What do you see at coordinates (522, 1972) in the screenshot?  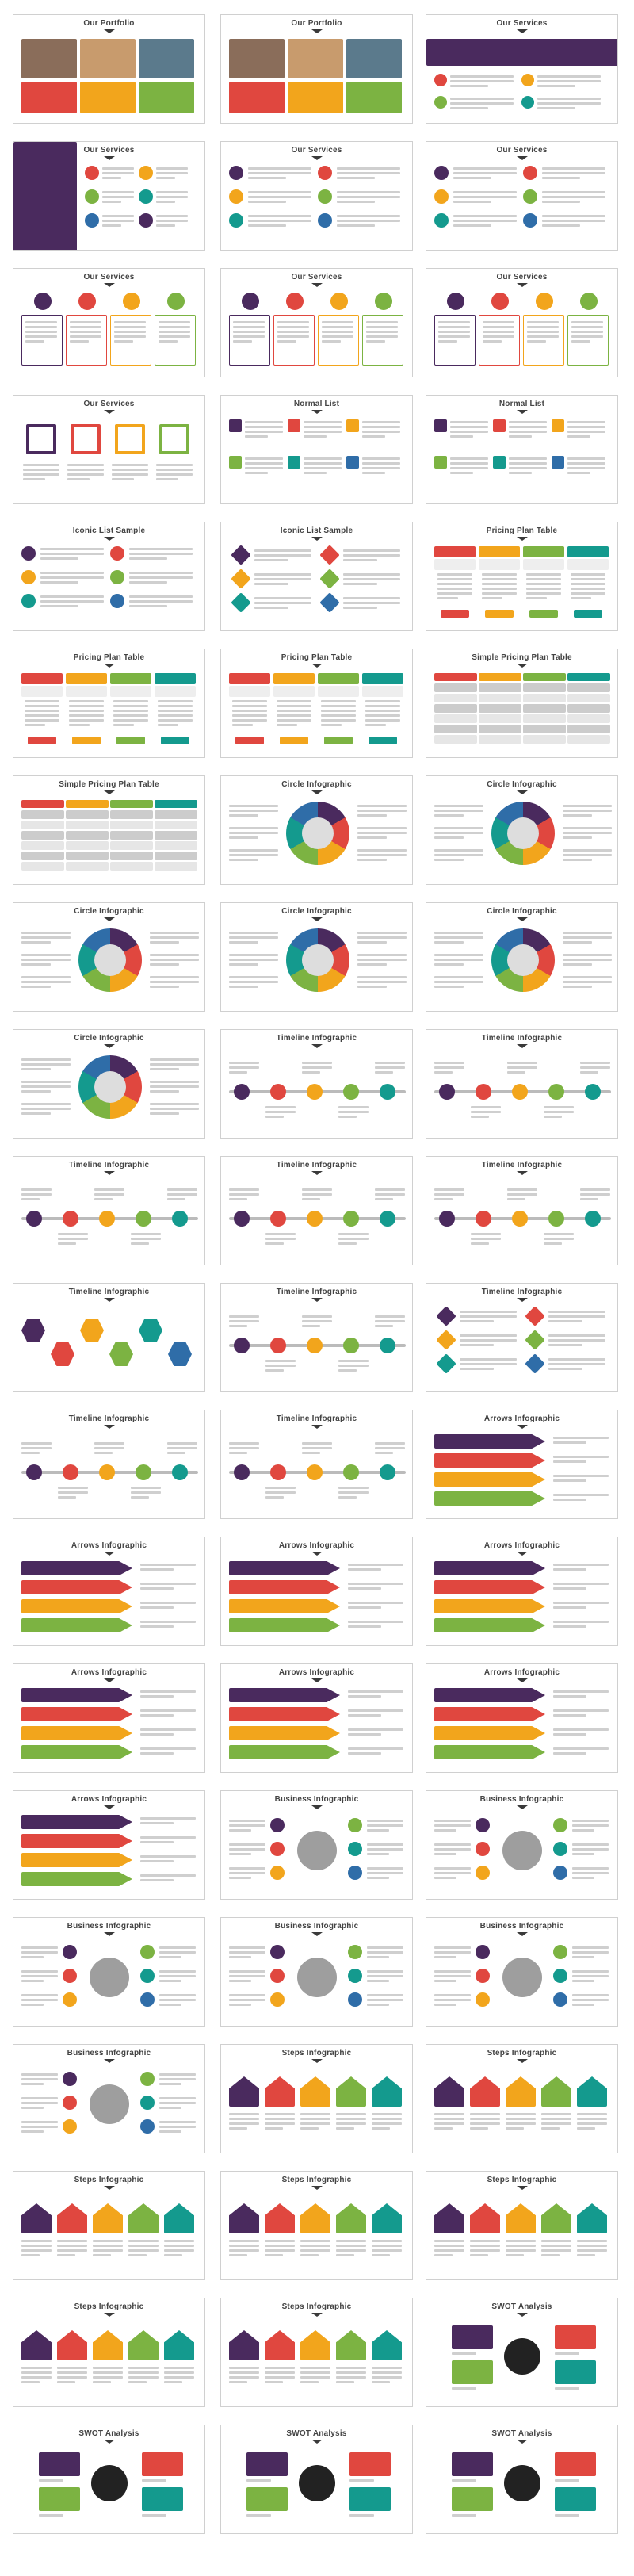 I see `slide-thumbnail: Business Infographic` at bounding box center [522, 1972].